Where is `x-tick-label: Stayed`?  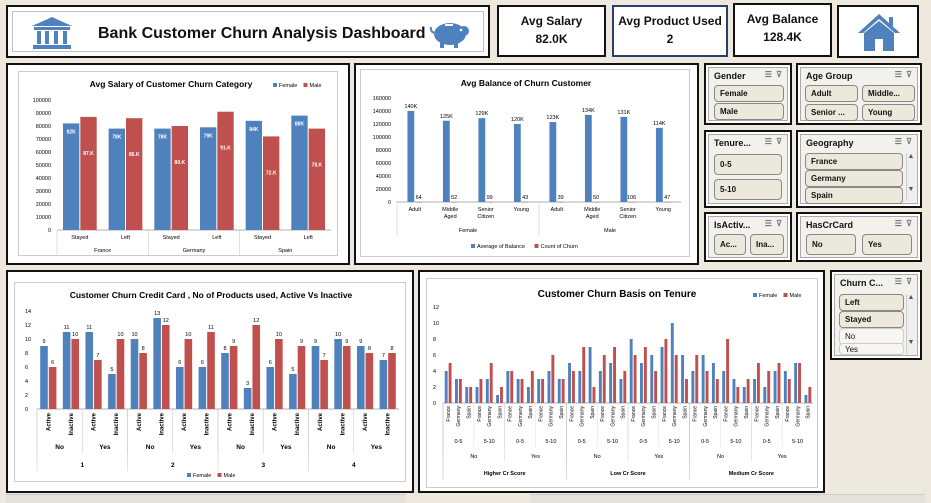 x-tick-label: Stayed is located at coordinates (79, 238).